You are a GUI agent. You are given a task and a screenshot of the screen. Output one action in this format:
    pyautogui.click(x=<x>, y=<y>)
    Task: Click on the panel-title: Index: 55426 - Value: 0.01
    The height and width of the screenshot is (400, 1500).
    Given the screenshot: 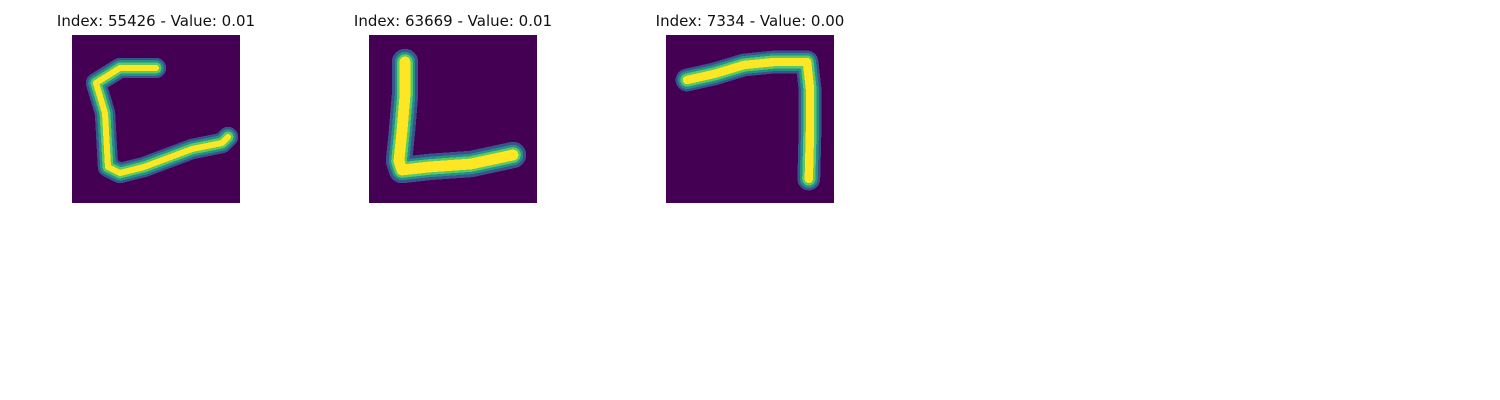 What is the action you would take?
    pyautogui.click(x=156, y=21)
    